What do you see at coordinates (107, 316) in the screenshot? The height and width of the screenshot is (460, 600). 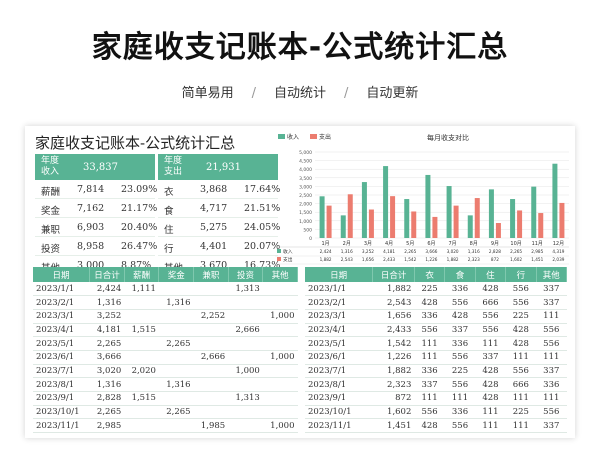 I see `income-table-cell: 3,252` at bounding box center [107, 316].